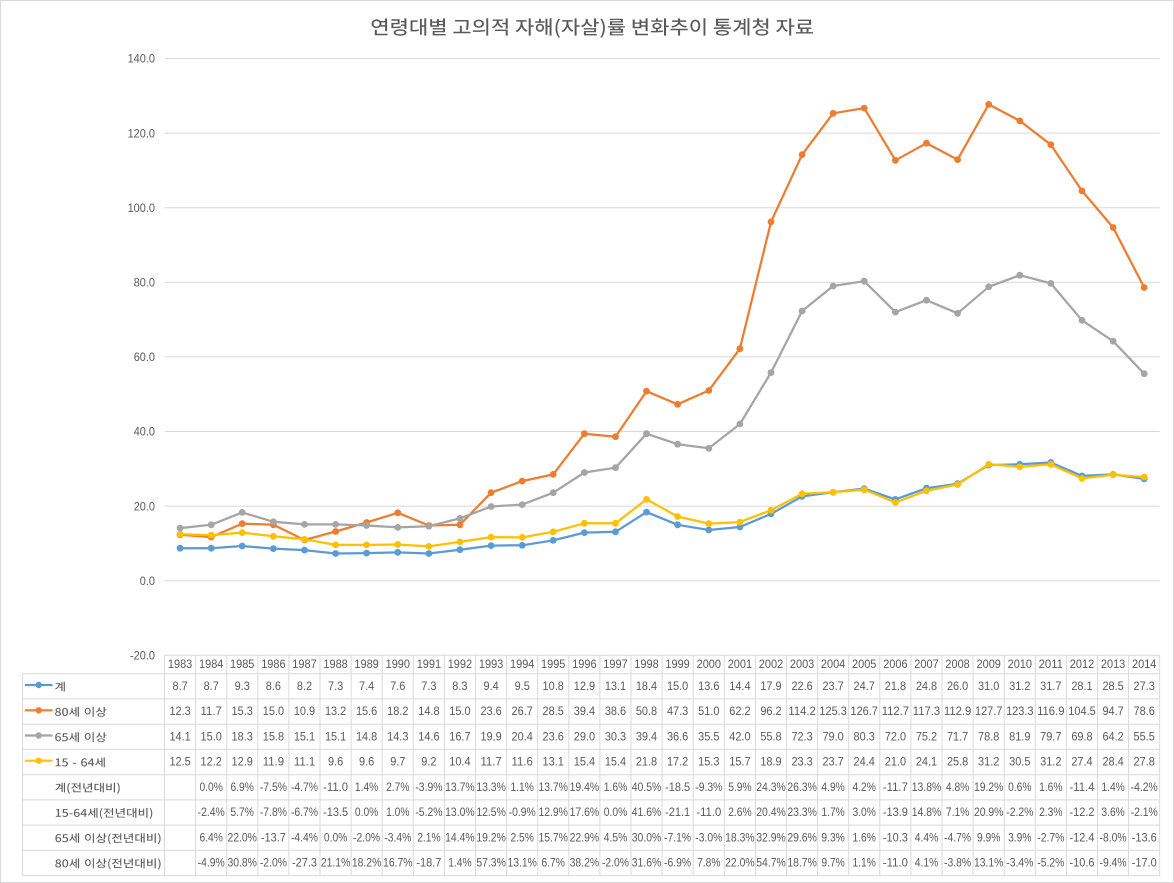  Describe the element at coordinates (832, 687) in the screenshot. I see `svg-text: 23.7` at that location.